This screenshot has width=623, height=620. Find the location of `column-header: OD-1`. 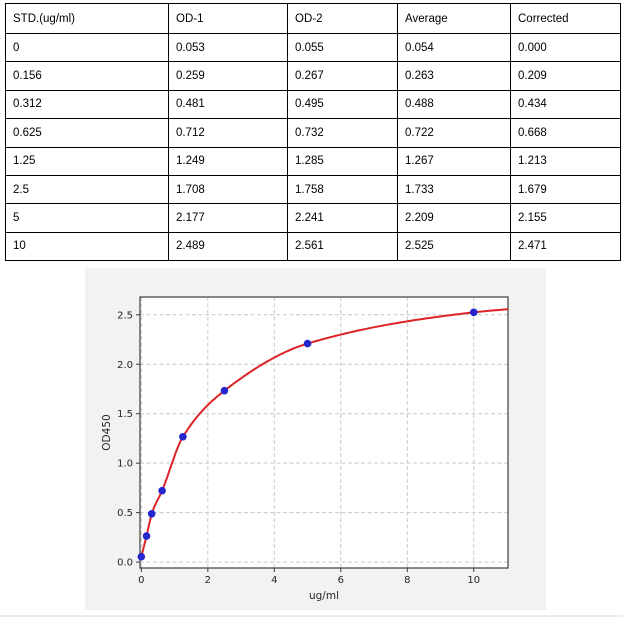

column-header: OD-1 is located at coordinates (228, 18).